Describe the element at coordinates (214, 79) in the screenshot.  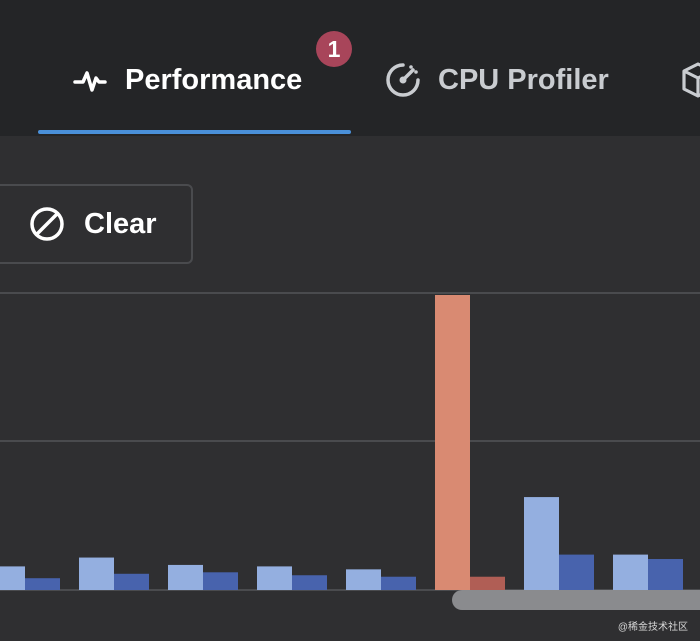
I see `tab-performance-label: Performance` at that location.